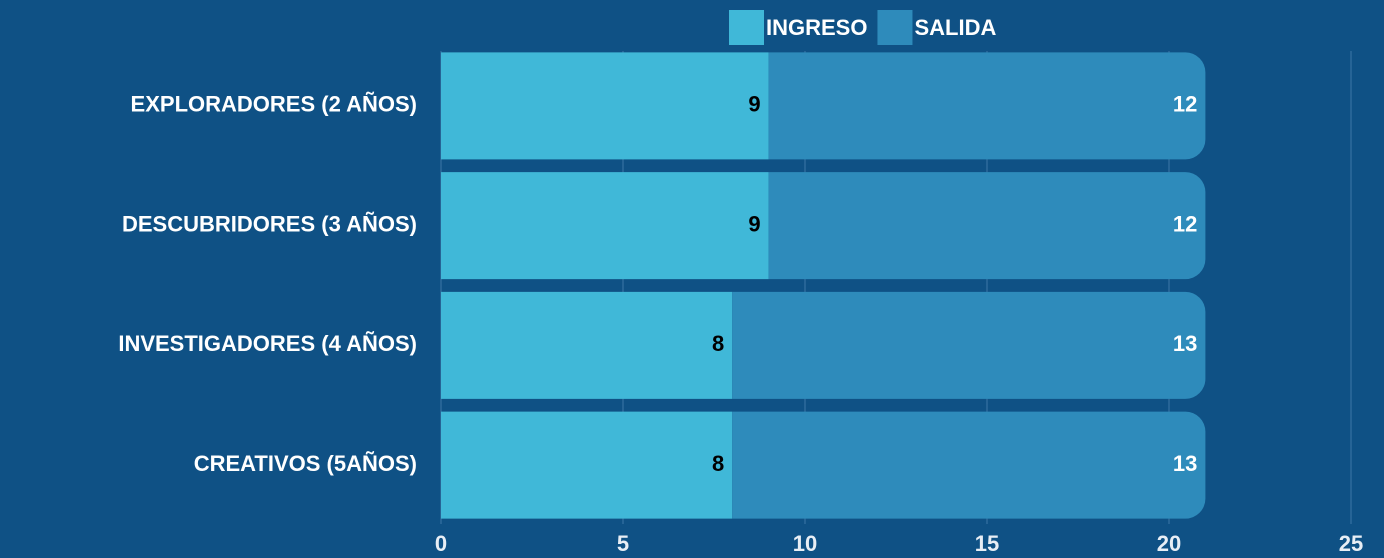 The width and height of the screenshot is (1384, 558). I want to click on y-tick-label: EXPLORADORES (2 AÑOS), so click(274, 104).